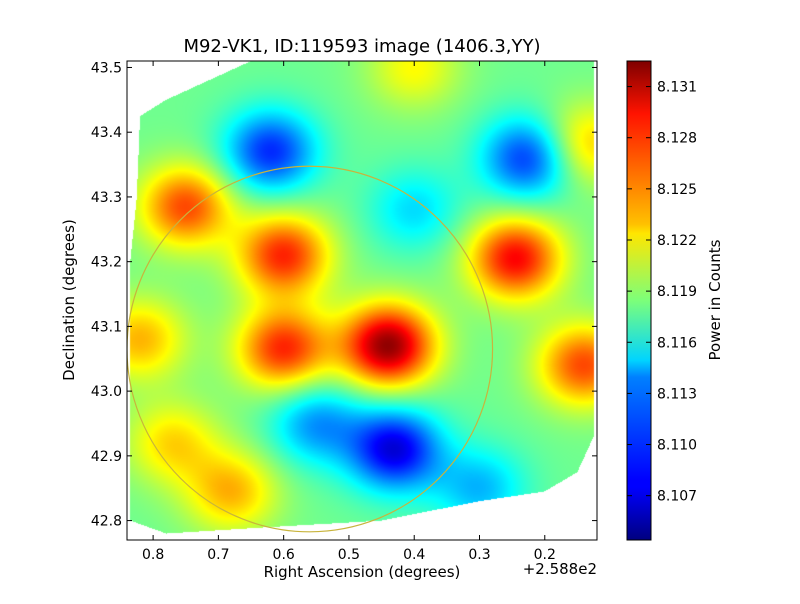 The image size is (800, 604). I want to click on x-offset-label: +2.588e2, so click(560, 569).